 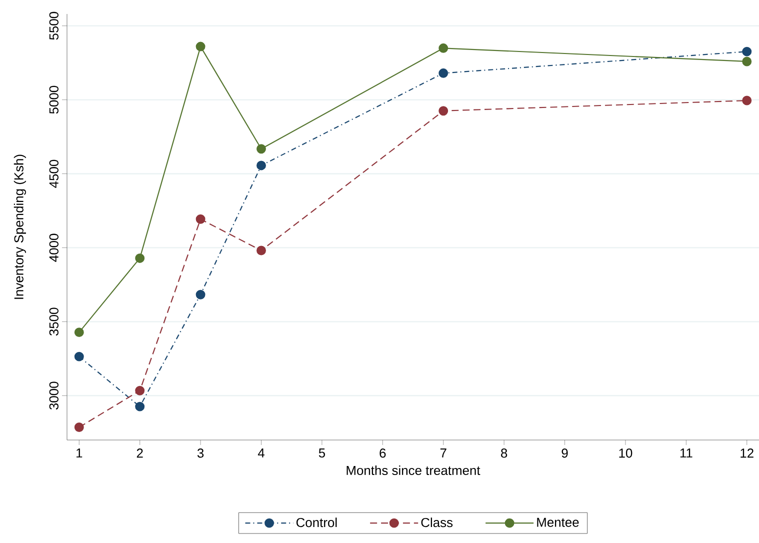 I want to click on x-axis-title: Months since treatment, so click(x=413, y=471).